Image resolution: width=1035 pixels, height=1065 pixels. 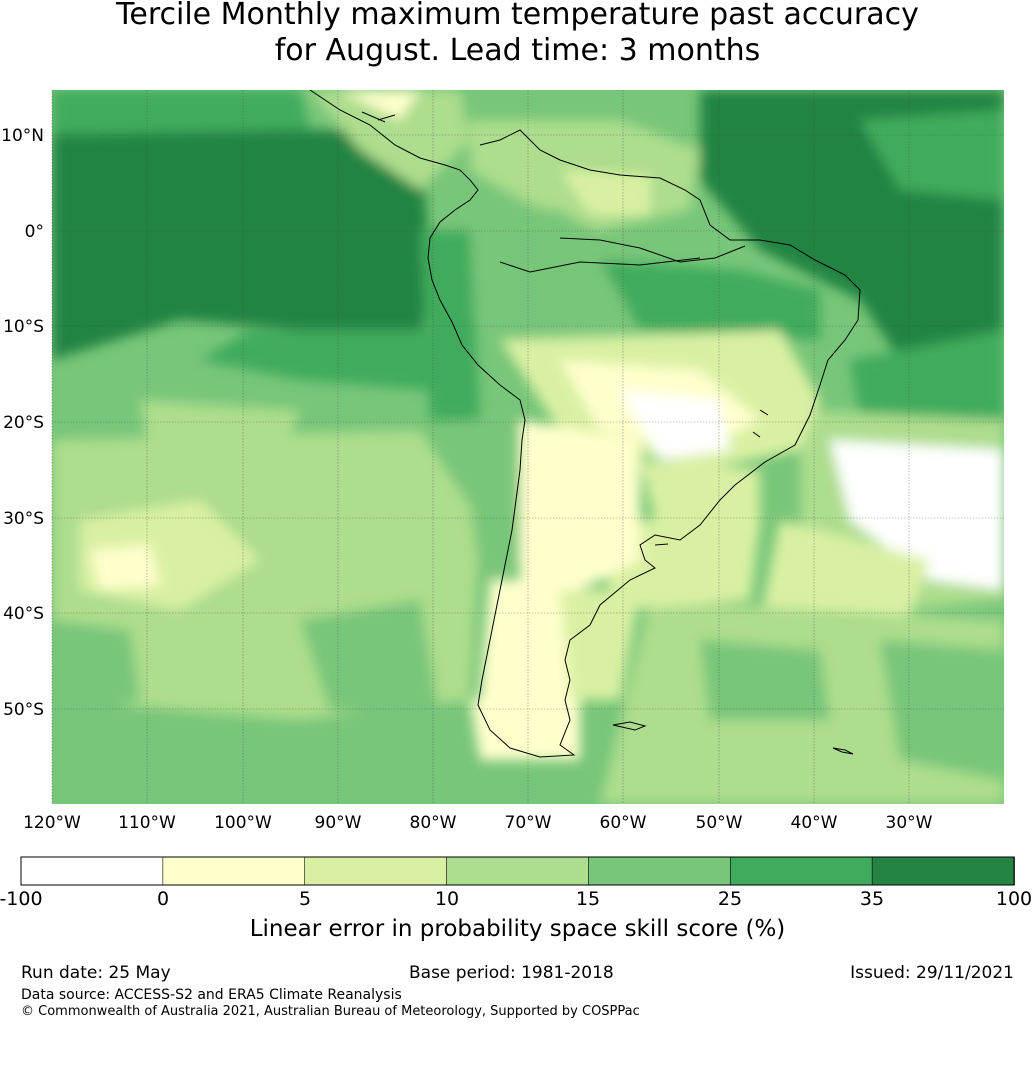 I want to click on colorbar-tick: -100, so click(x=21, y=899).